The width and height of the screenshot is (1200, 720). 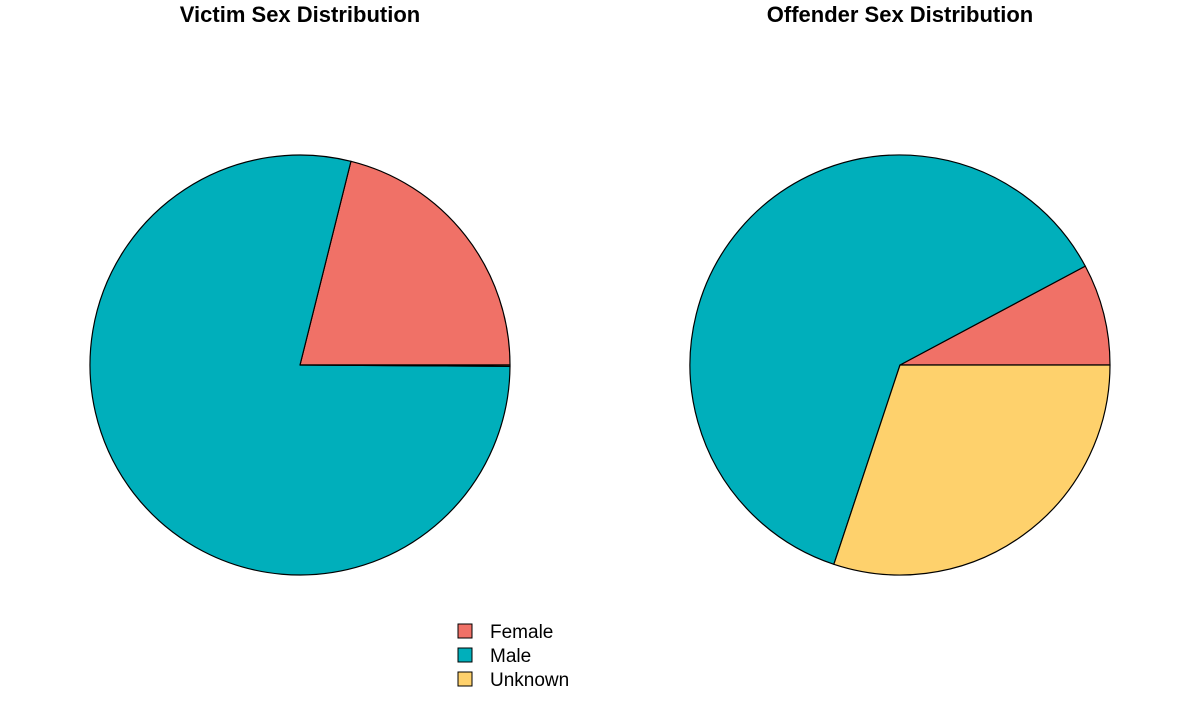 What do you see at coordinates (529, 680) in the screenshot?
I see `legend-label-unknown: Unknown` at bounding box center [529, 680].